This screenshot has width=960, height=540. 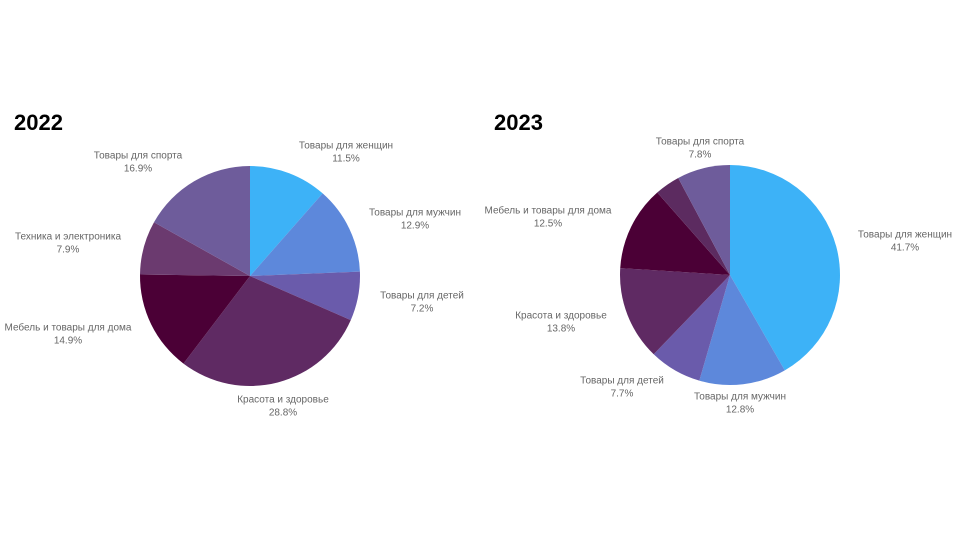 What do you see at coordinates (548, 224) in the screenshot?
I see `slice-value: 12.5%` at bounding box center [548, 224].